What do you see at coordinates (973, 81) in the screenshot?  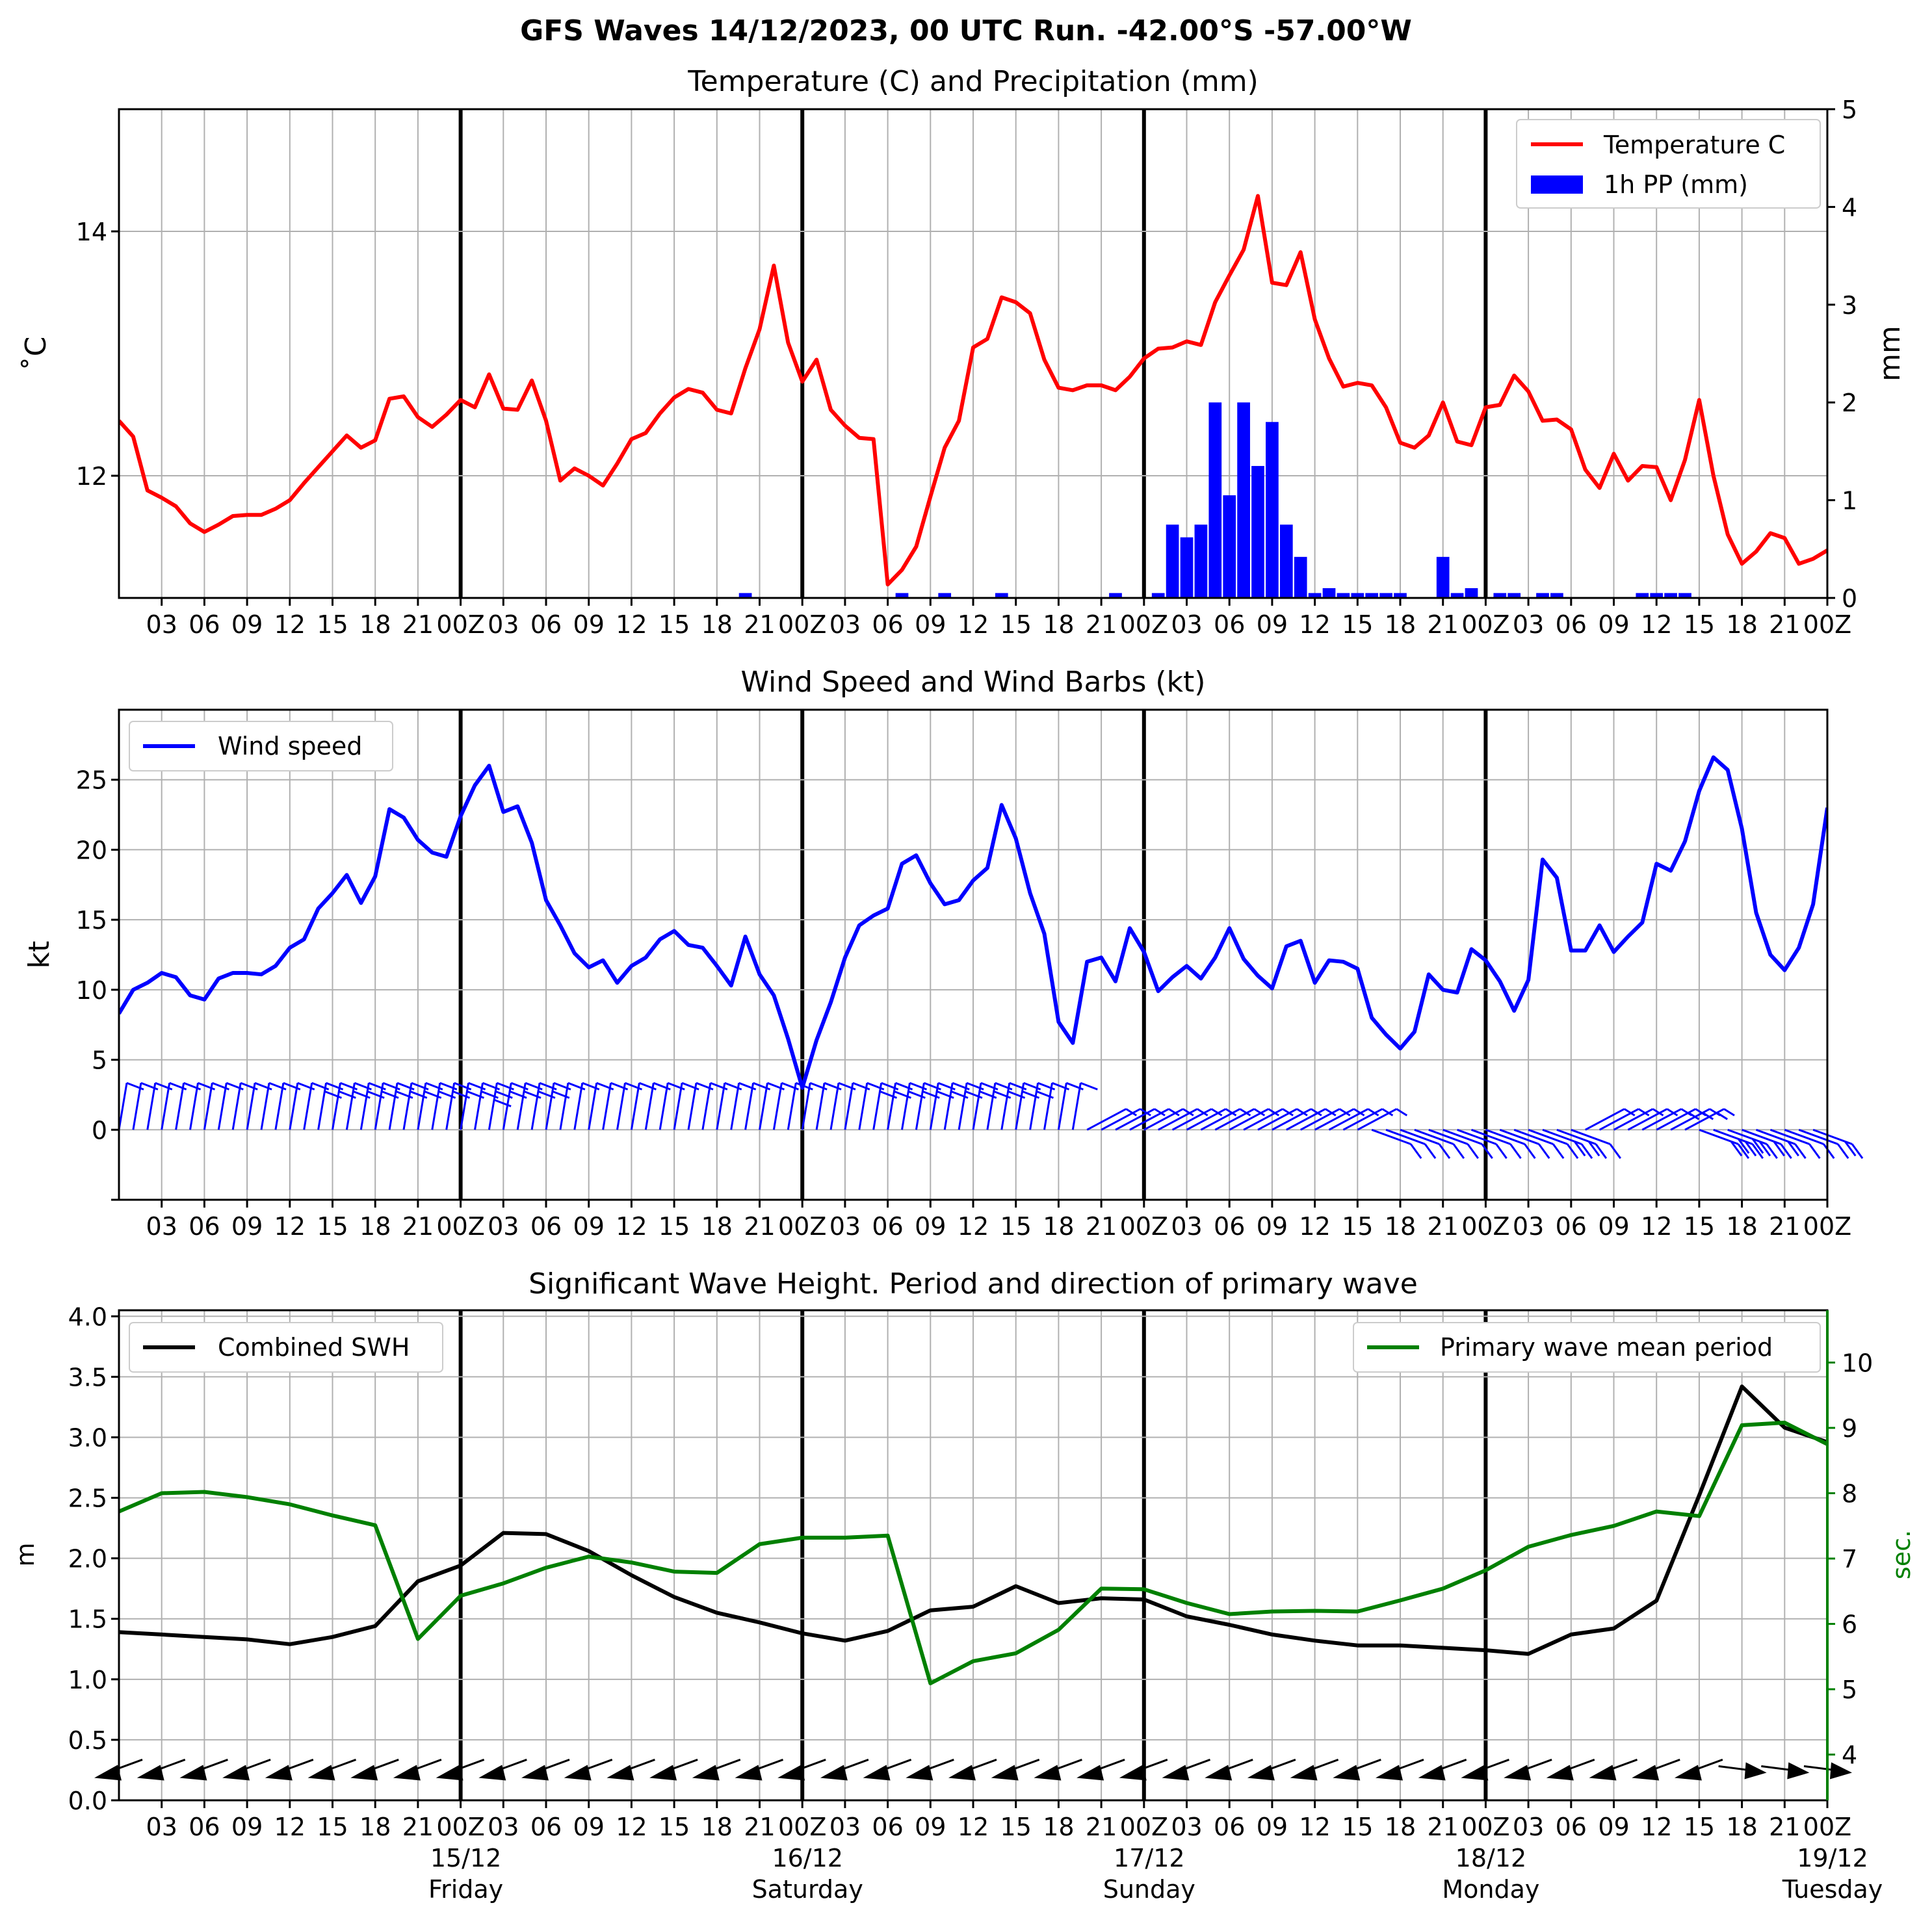 I see `temp-panel-title: Temperature (C) and Precipitation (mm)` at bounding box center [973, 81].